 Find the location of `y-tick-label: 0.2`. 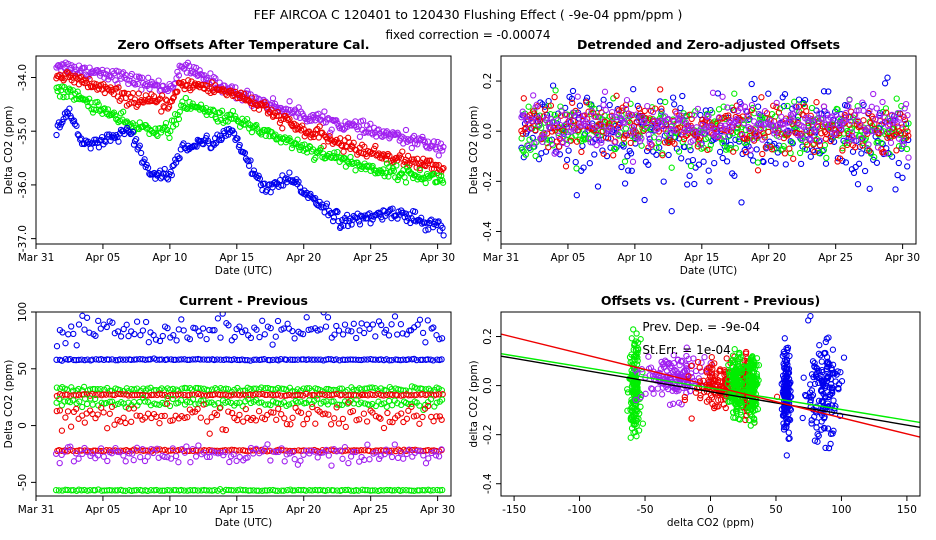

y-tick-label: 0.2 is located at coordinates (488, 81).